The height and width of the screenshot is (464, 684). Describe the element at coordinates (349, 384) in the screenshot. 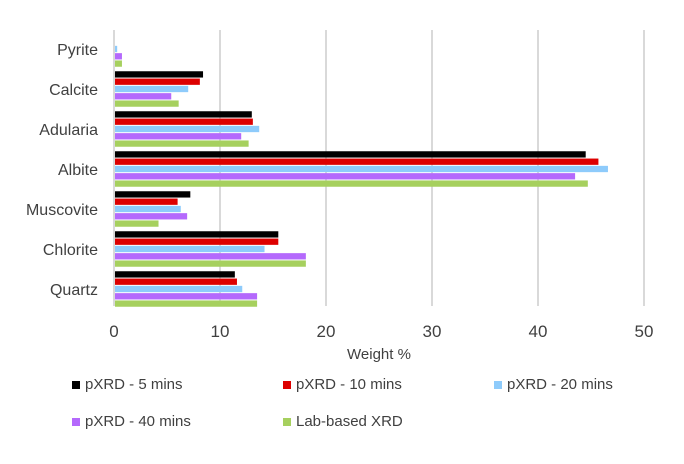

I see `legend-label: pXRD - 10 mins` at that location.